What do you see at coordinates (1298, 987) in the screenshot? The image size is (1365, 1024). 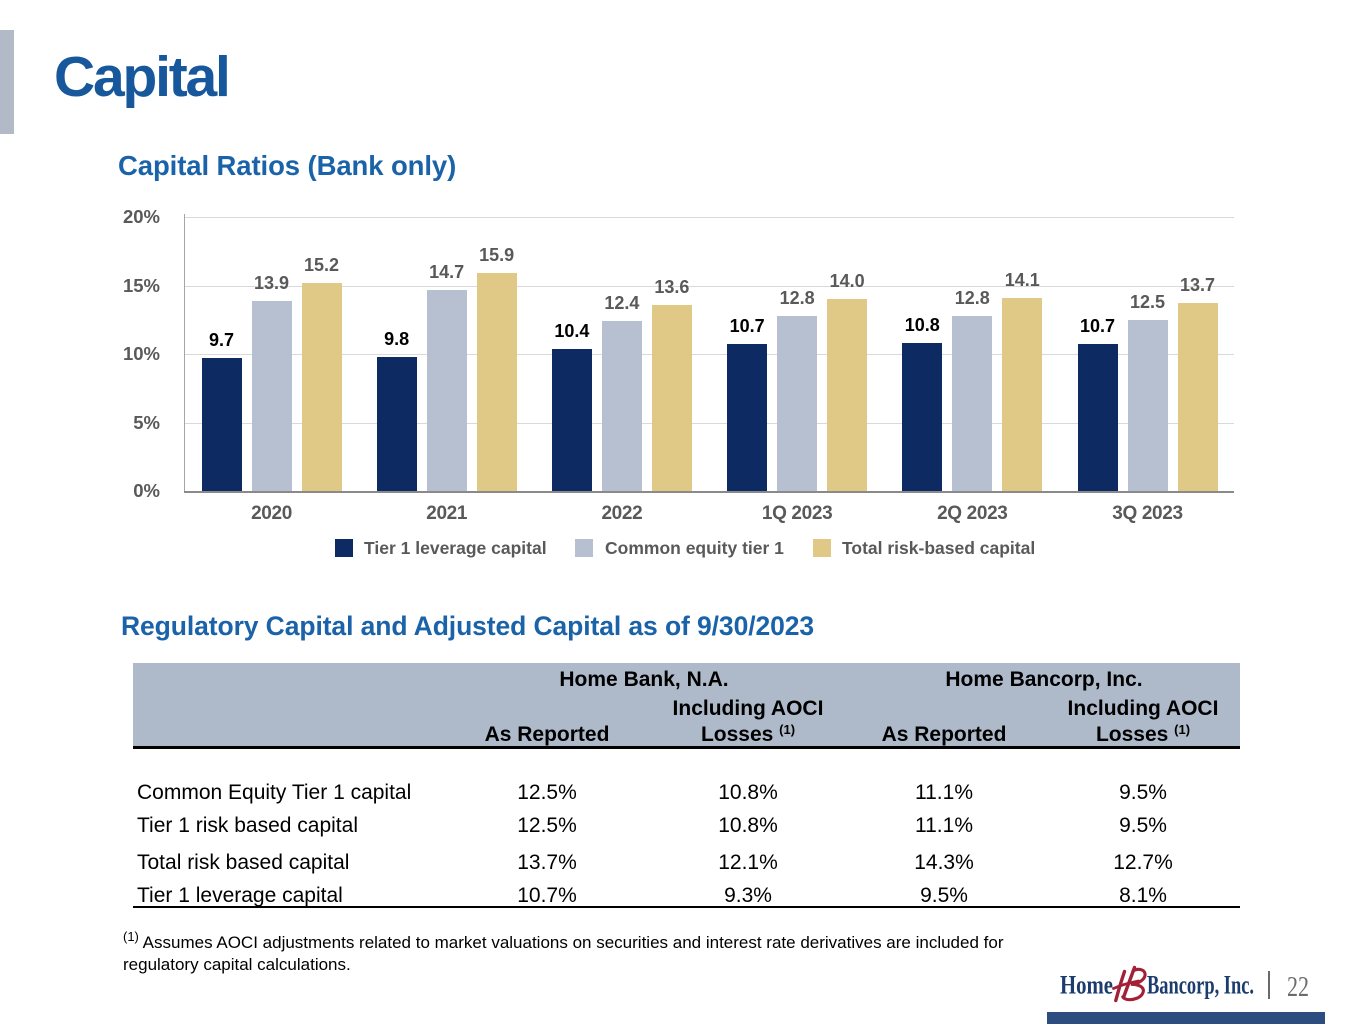 I see `svg-text: 22` at bounding box center [1298, 987].